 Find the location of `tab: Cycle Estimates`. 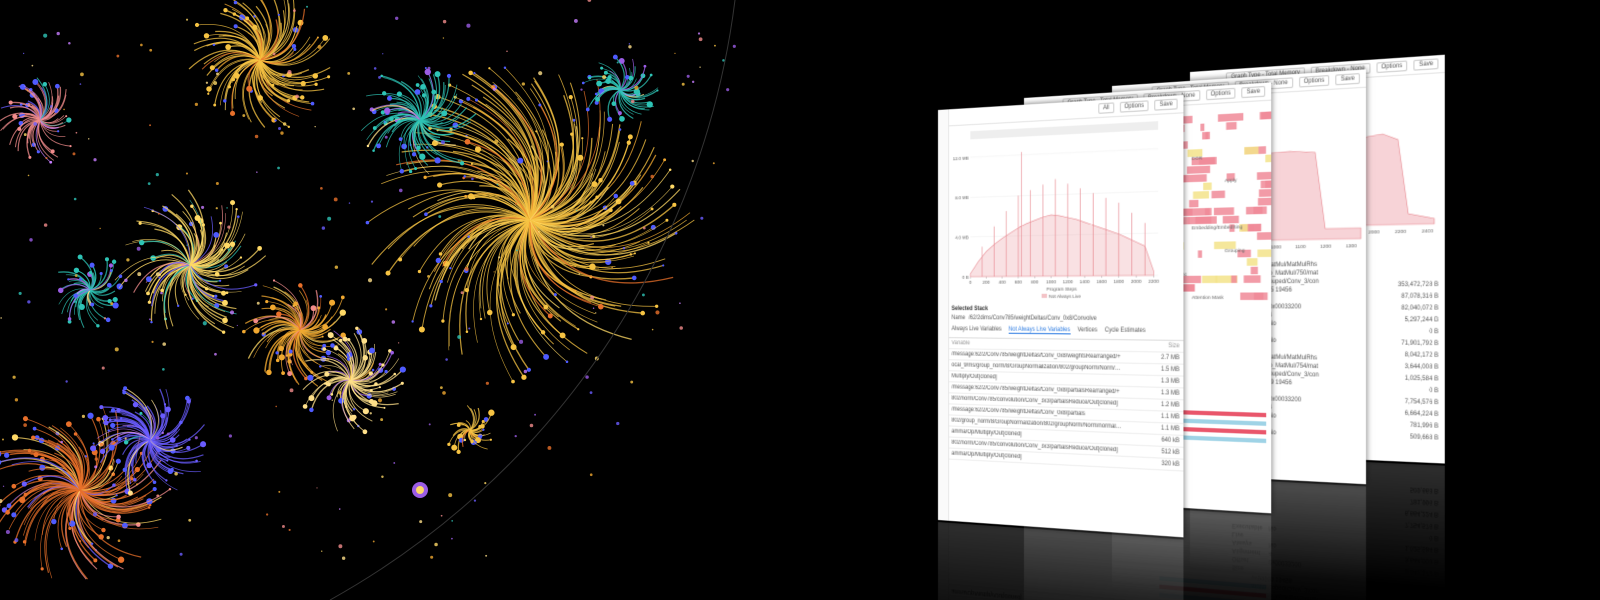

tab: Cycle Estimates is located at coordinates (1125, 331).